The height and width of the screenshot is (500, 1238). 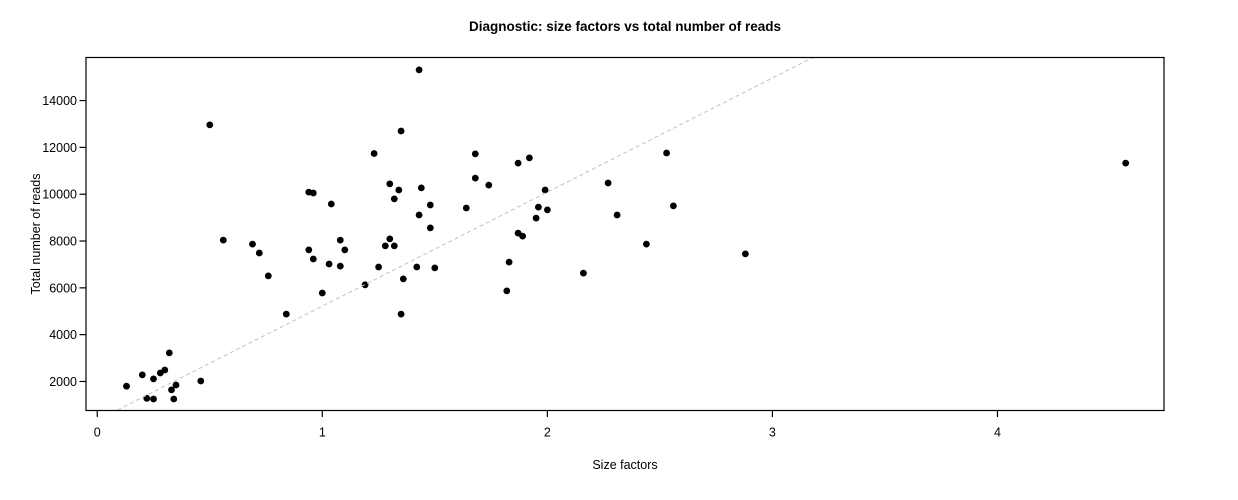 I want to click on y-axis: 2000 4000 6000 8000 10000 12000 14000, so click(x=64, y=241).